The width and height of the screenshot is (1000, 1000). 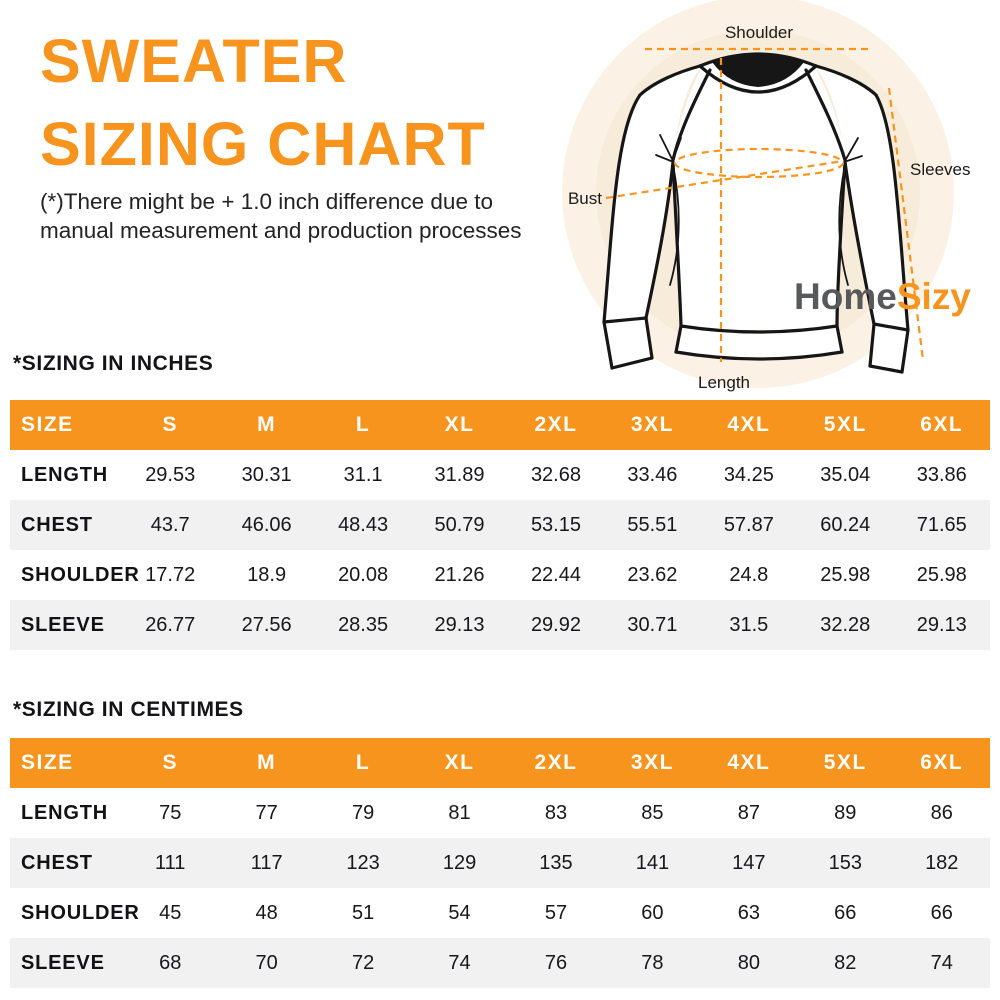 I want to click on size-value-cell: 31.89, so click(x=459, y=474).